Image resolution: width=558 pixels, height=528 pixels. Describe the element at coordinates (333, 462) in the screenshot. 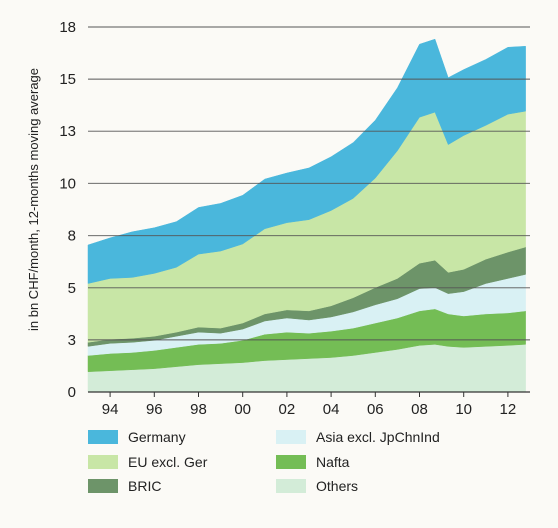

I see `legend-label-nafta: Nafta` at that location.